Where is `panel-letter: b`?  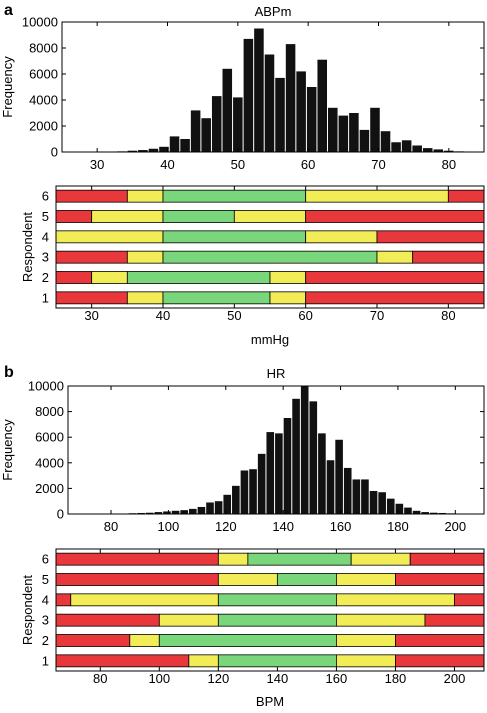 panel-letter: b is located at coordinates (9, 372).